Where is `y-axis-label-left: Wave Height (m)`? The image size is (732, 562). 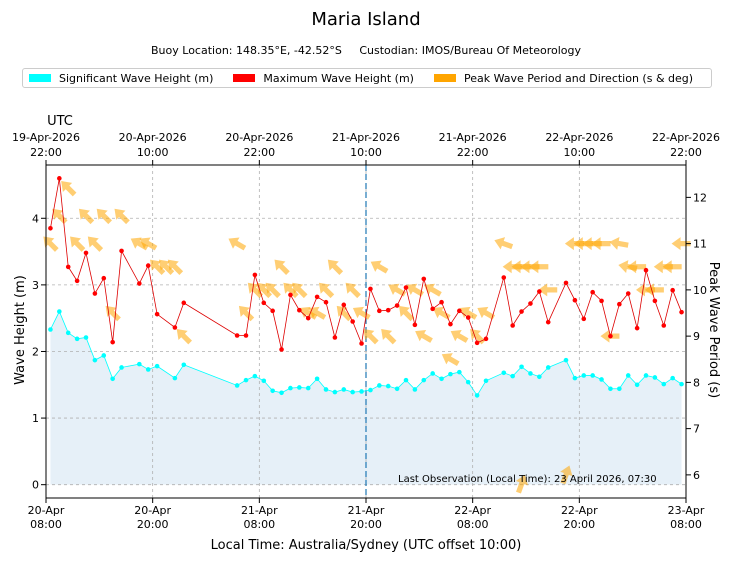
y-axis-label-left: Wave Height (m) is located at coordinates (20, 330).